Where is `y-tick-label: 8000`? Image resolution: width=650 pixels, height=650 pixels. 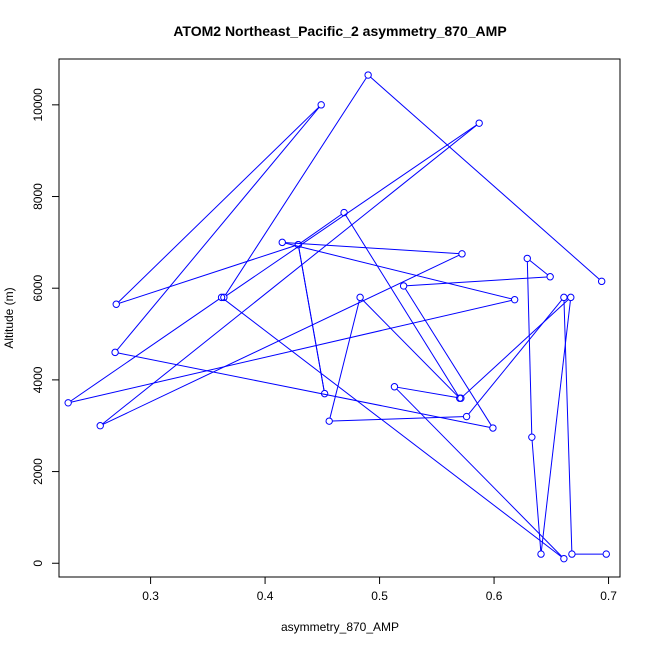 y-tick-label: 8000 is located at coordinates (38, 196).